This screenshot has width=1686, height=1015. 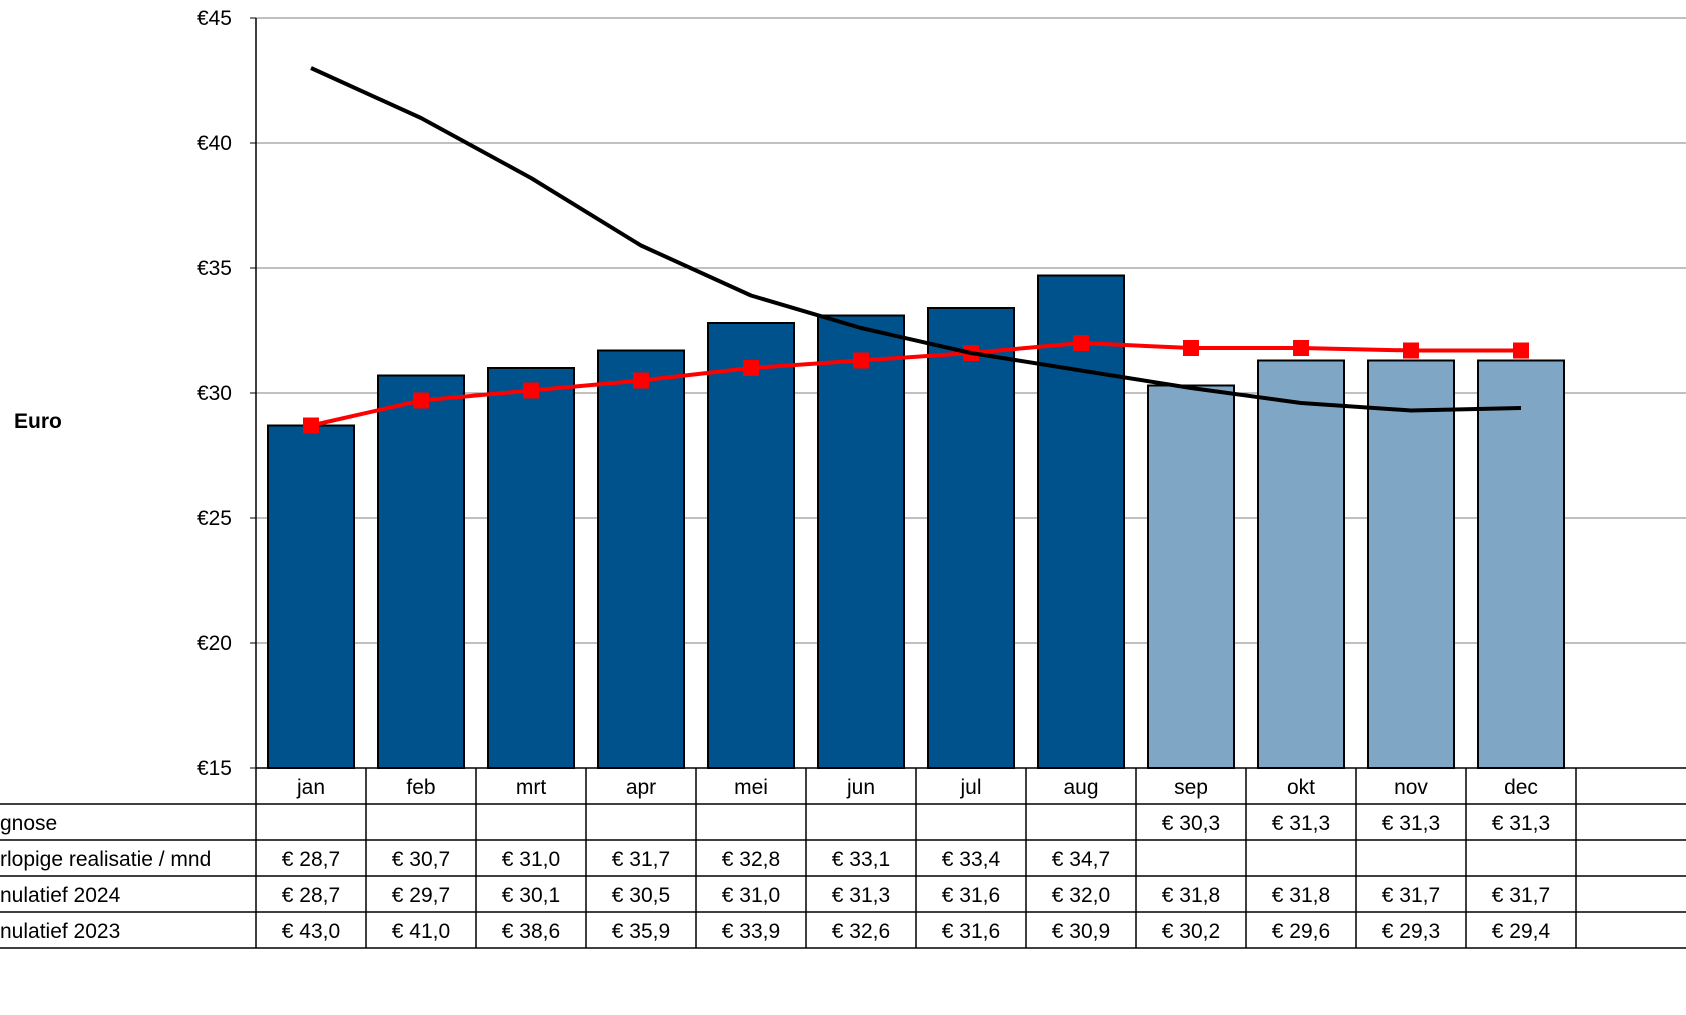 I want to click on bar-aug, so click(x=1081, y=521).